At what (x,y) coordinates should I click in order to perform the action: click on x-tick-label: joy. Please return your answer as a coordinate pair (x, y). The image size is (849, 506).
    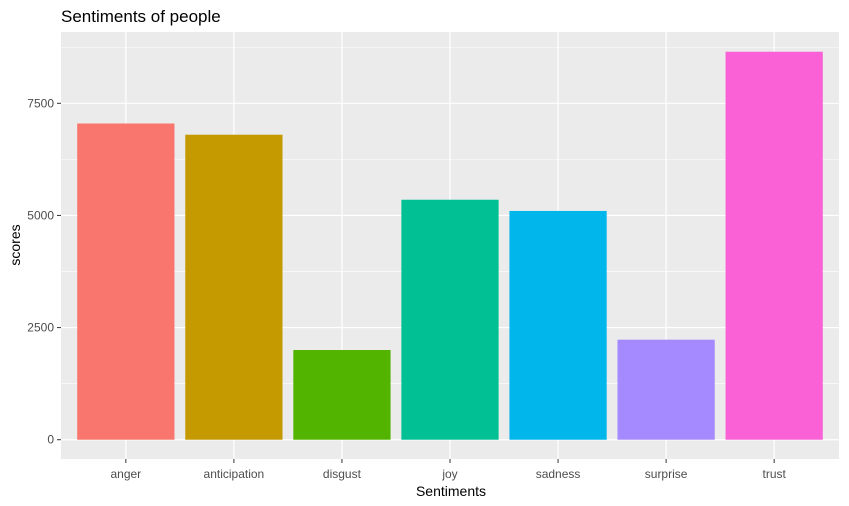
    Looking at the image, I should click on (449, 474).